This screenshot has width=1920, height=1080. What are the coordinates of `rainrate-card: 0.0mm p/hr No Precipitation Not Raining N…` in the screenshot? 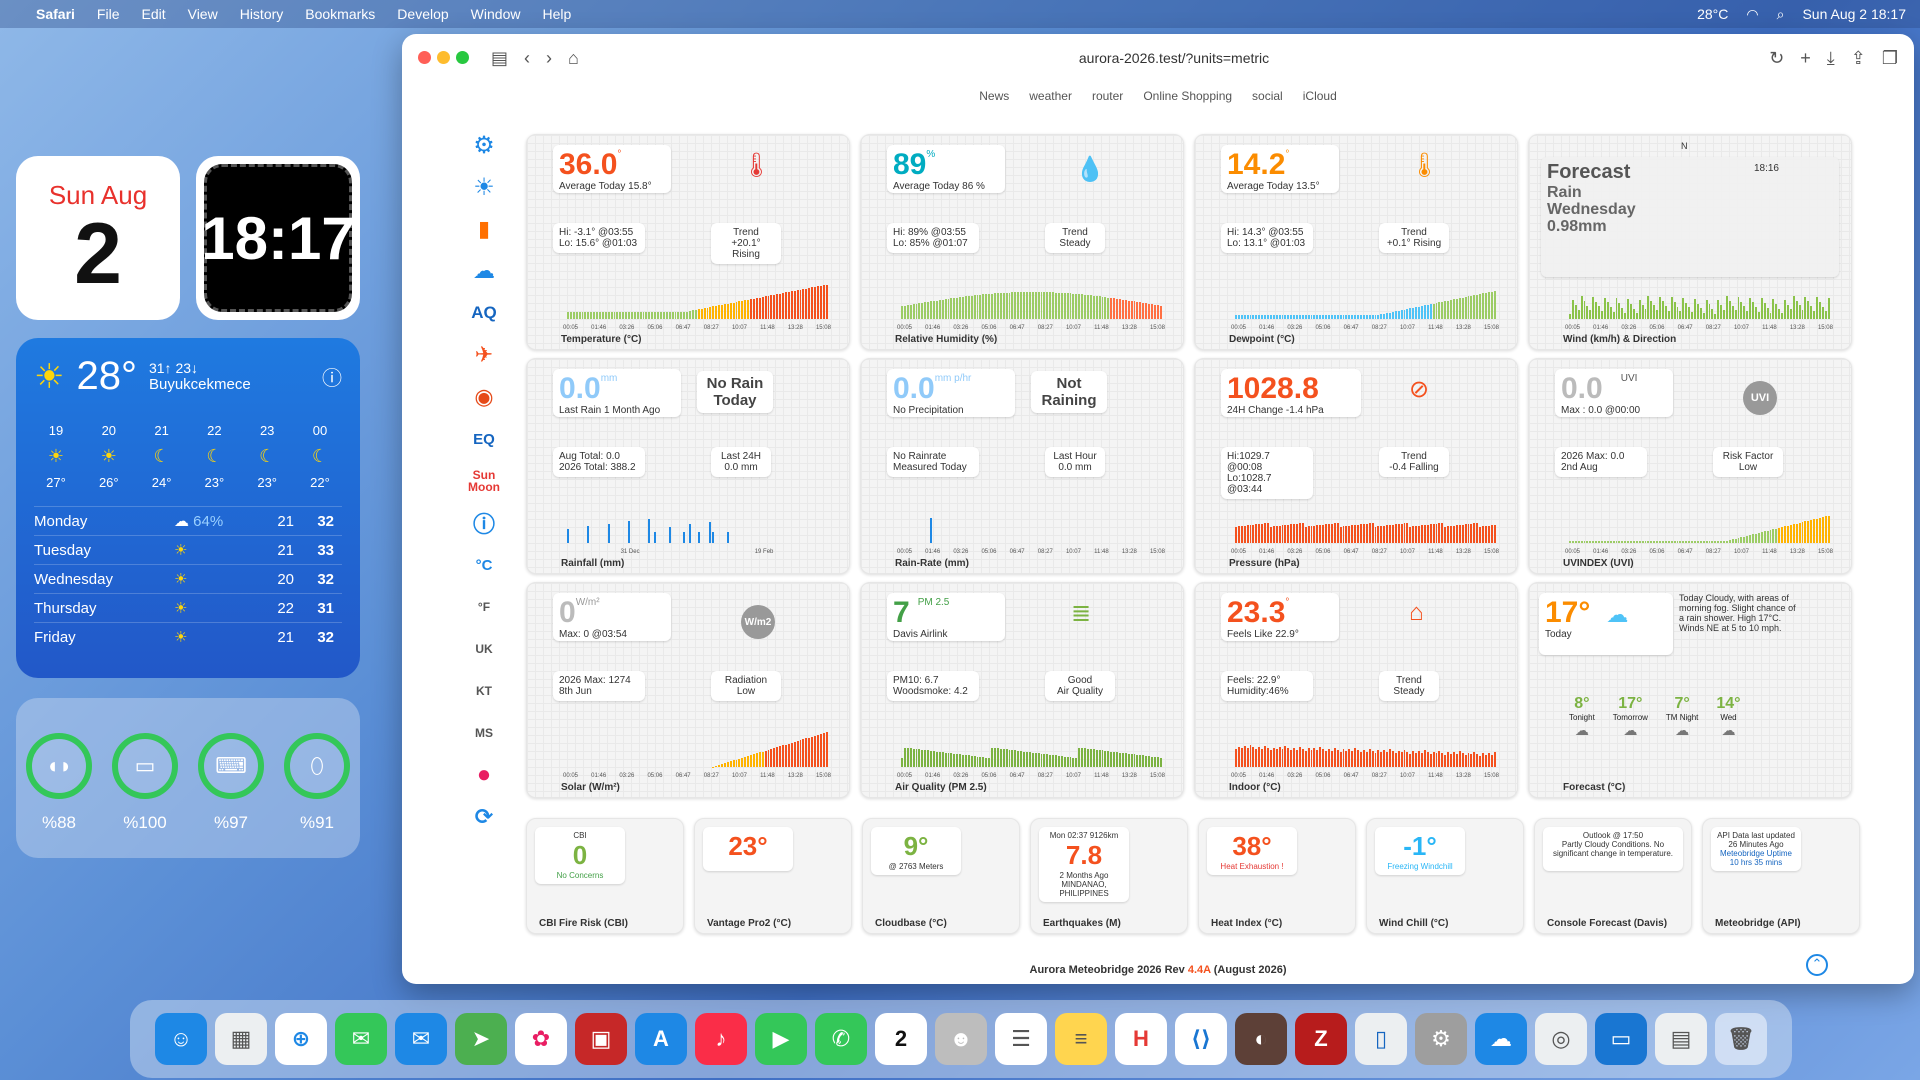 It's located at (1022, 466).